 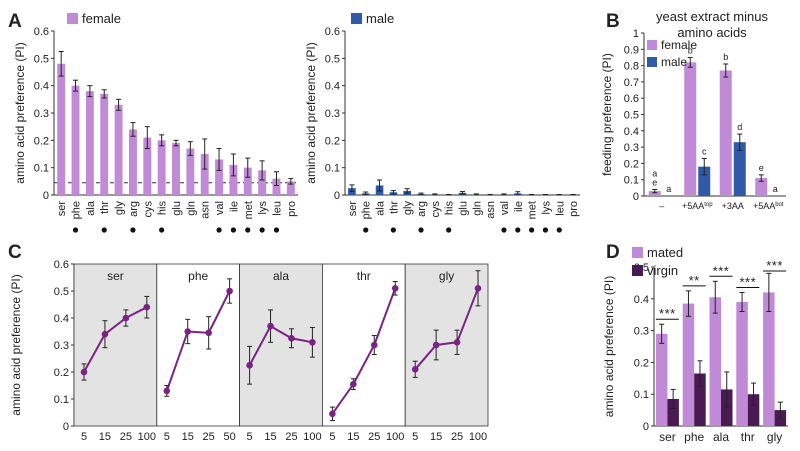 I want to click on a-male-x-tick-label-arg: arg, so click(x=422, y=209).